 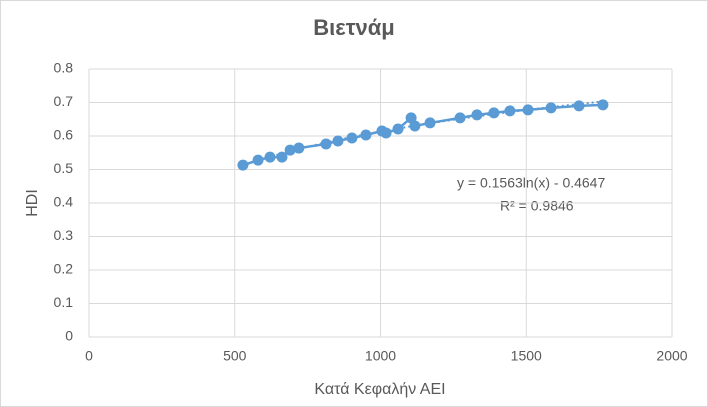 I want to click on y-tick-label: 0.4, so click(x=64, y=202).